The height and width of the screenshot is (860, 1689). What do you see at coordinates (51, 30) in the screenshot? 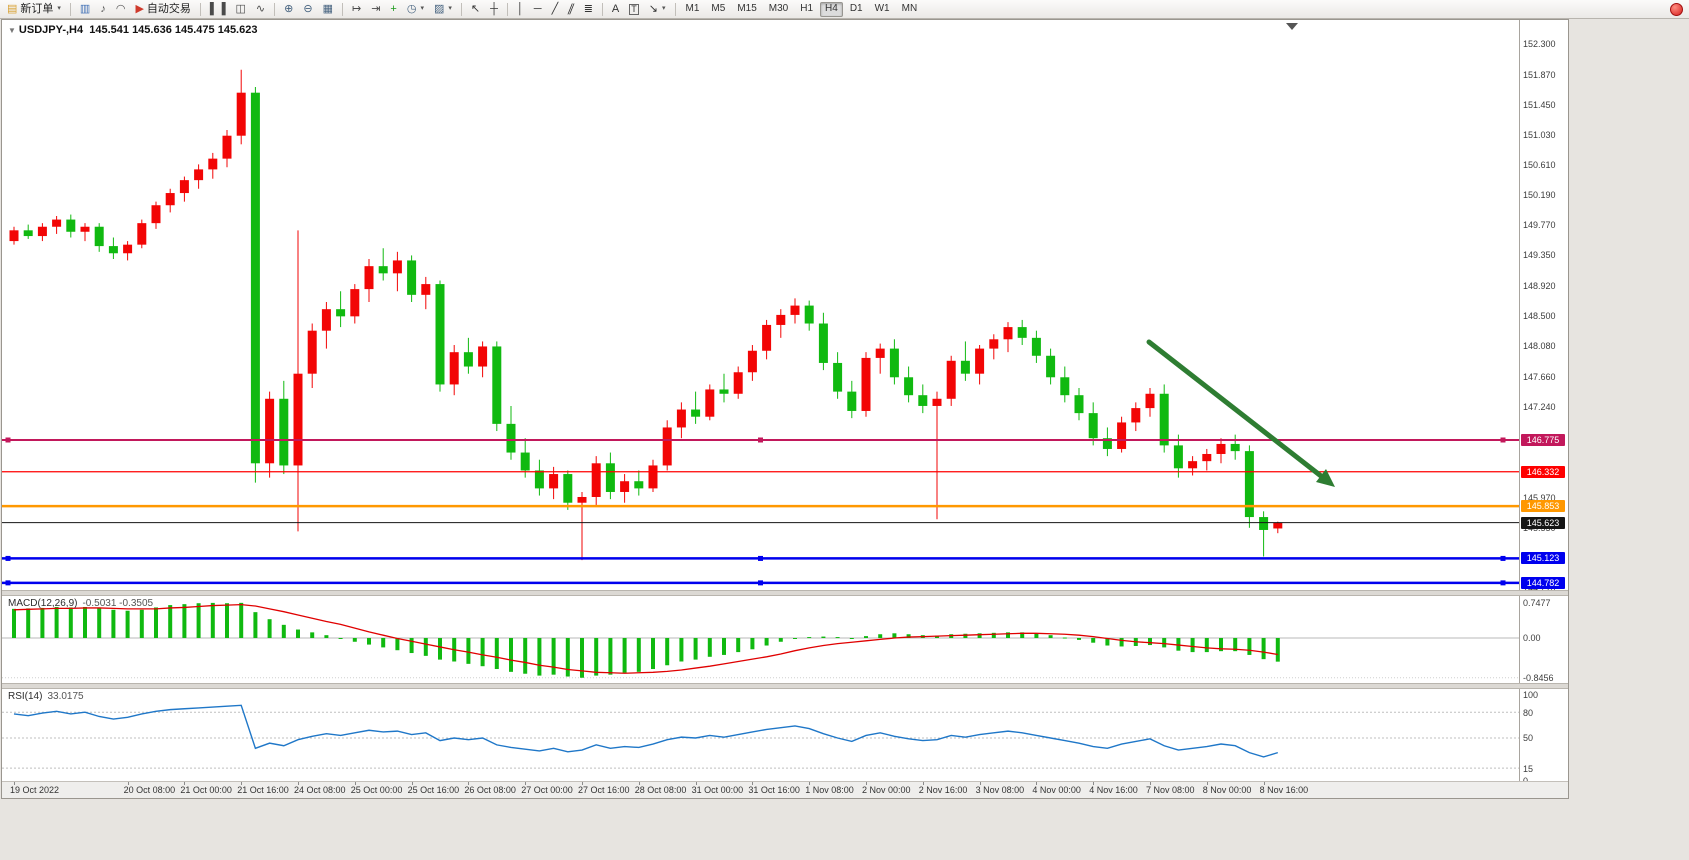
I see `chart-symbol-period: USDJPY-,H4` at bounding box center [51, 30].